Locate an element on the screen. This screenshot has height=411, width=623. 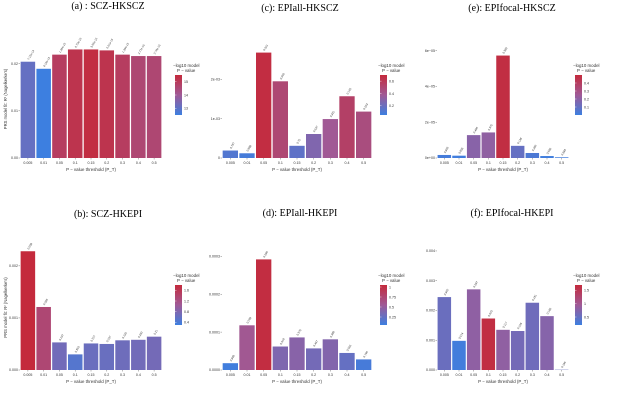
bar-data-label: 1.35e-15 is located at coordinates (62, 48).